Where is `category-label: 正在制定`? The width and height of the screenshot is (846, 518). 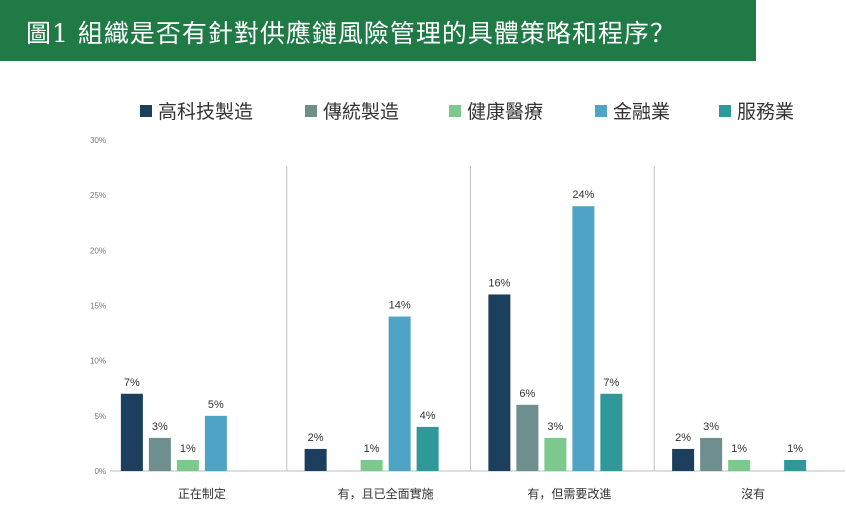 category-label: 正在制定 is located at coordinates (202, 493).